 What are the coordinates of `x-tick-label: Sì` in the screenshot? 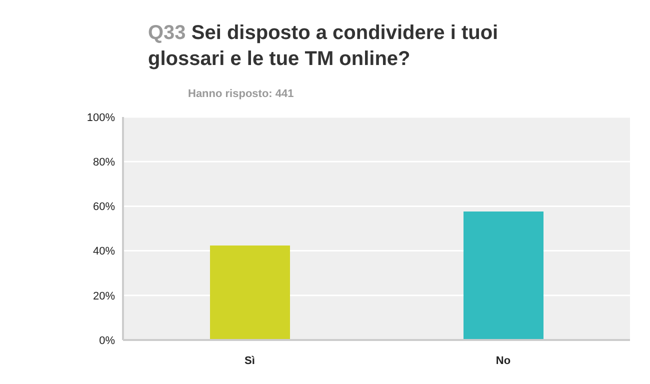 It's located at (249, 360).